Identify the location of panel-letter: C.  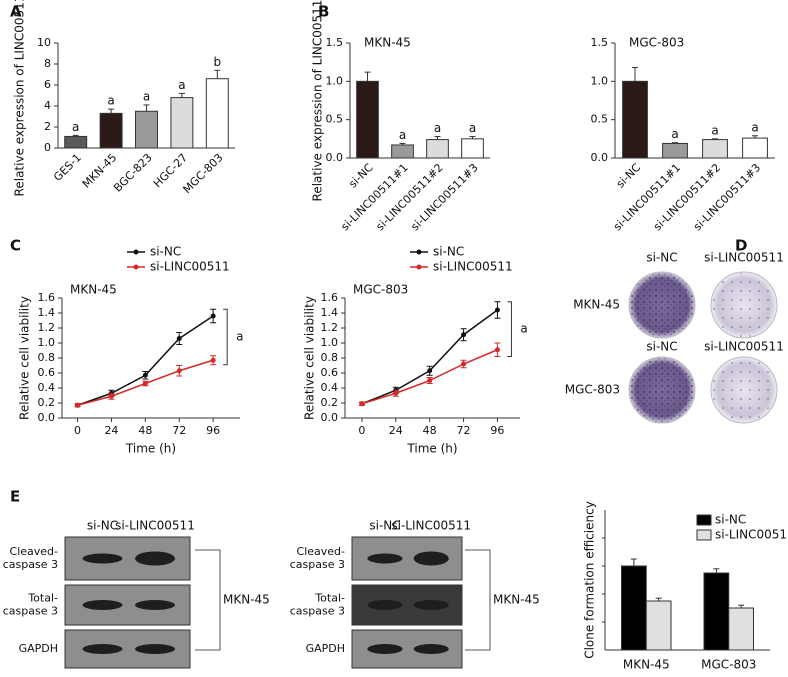
(15, 246).